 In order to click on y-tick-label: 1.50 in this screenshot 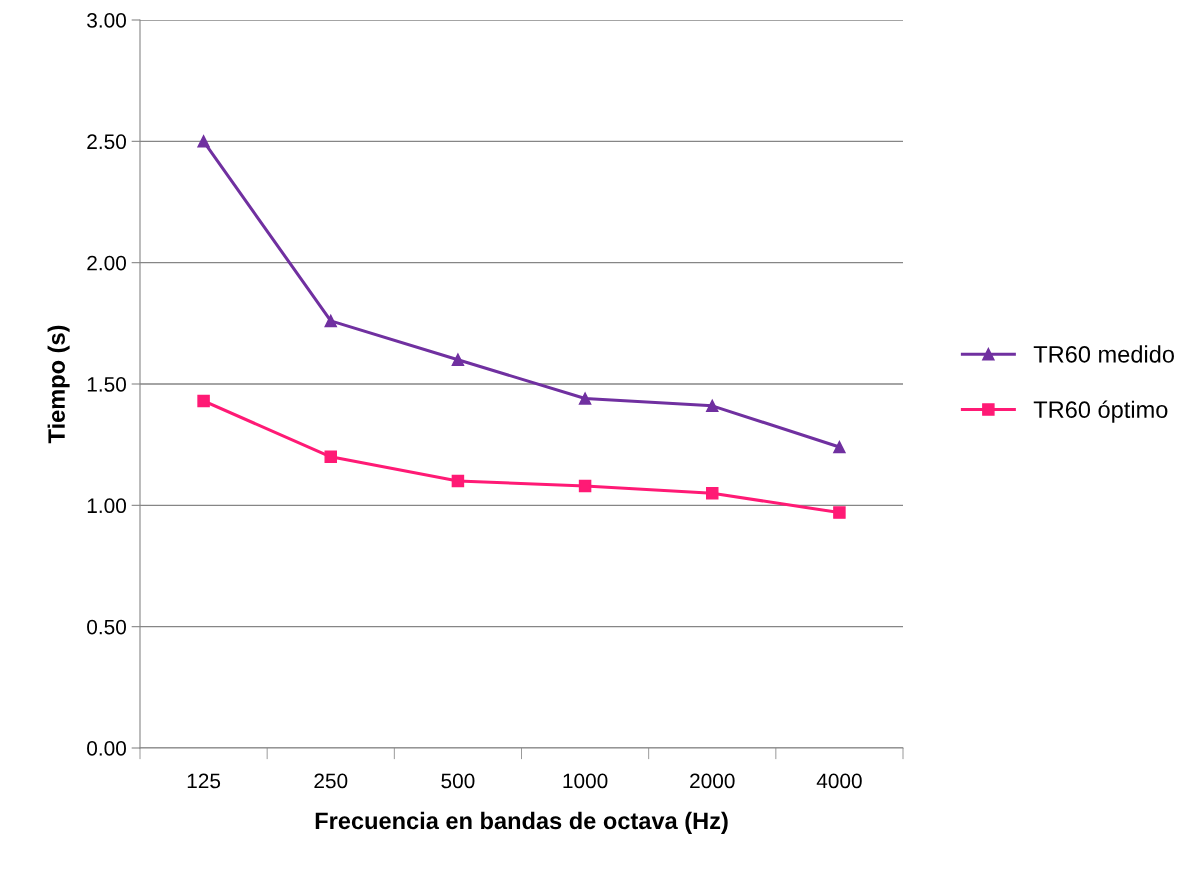, I will do `click(106, 384)`.